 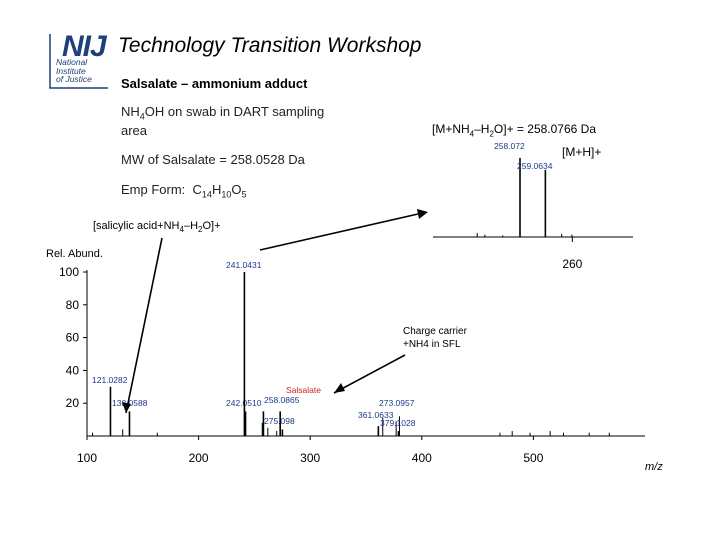 I want to click on inset-mh-label: [M+H]+, so click(x=582, y=152).